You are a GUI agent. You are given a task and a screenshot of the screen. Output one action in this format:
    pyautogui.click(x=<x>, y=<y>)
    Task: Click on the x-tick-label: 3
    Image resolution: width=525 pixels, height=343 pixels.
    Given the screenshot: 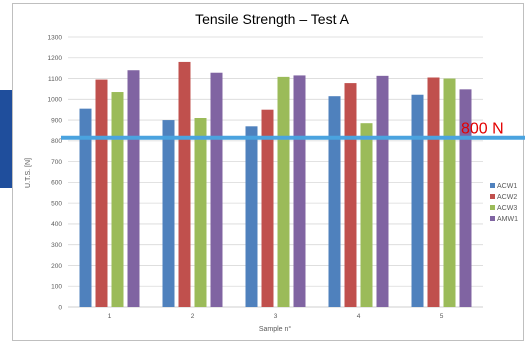 What is the action you would take?
    pyautogui.click(x=276, y=316)
    